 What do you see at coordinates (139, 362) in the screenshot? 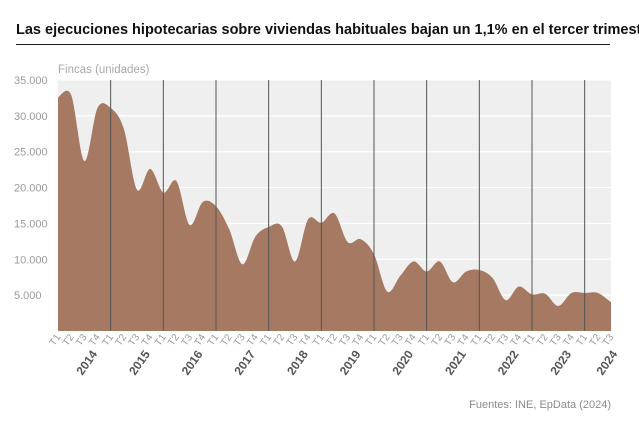
I see `x-tick-year: 2015` at bounding box center [139, 362].